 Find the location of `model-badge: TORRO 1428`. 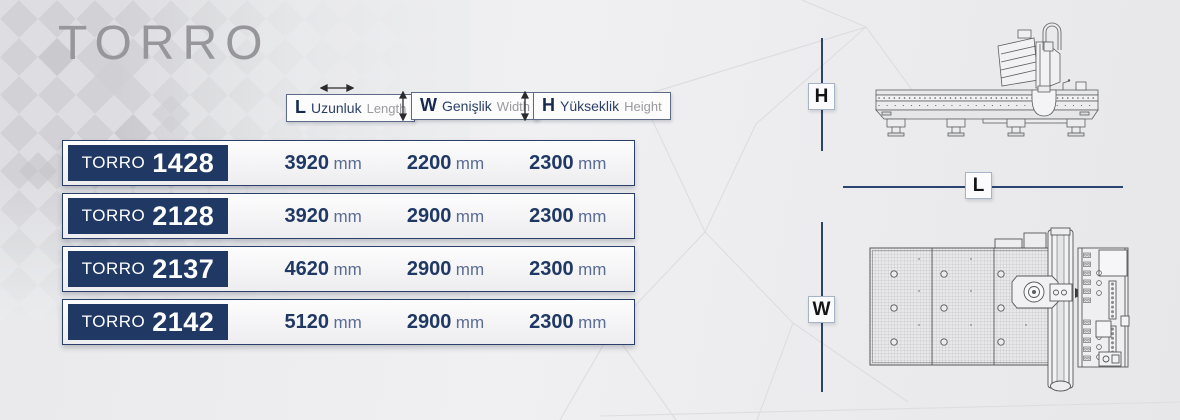

model-badge: TORRO 1428 is located at coordinates (148, 163).